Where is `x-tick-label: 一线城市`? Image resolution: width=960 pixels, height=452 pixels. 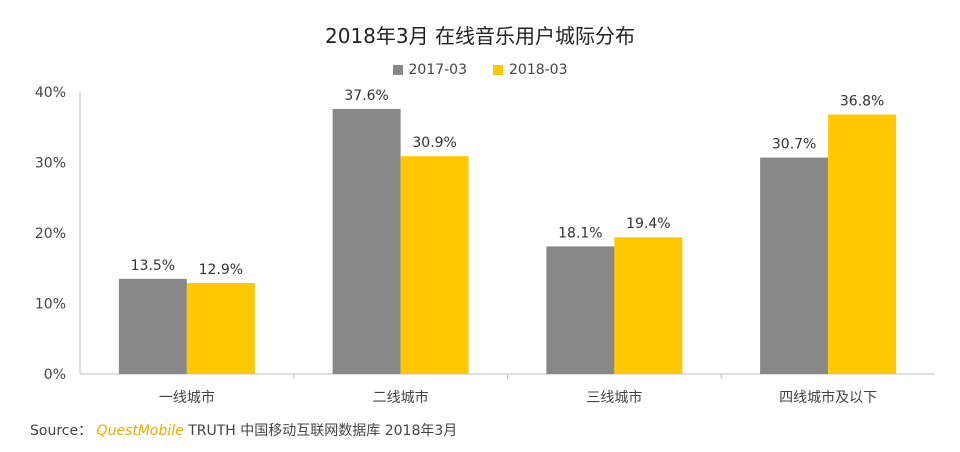
x-tick-label: 一线城市 is located at coordinates (187, 397).